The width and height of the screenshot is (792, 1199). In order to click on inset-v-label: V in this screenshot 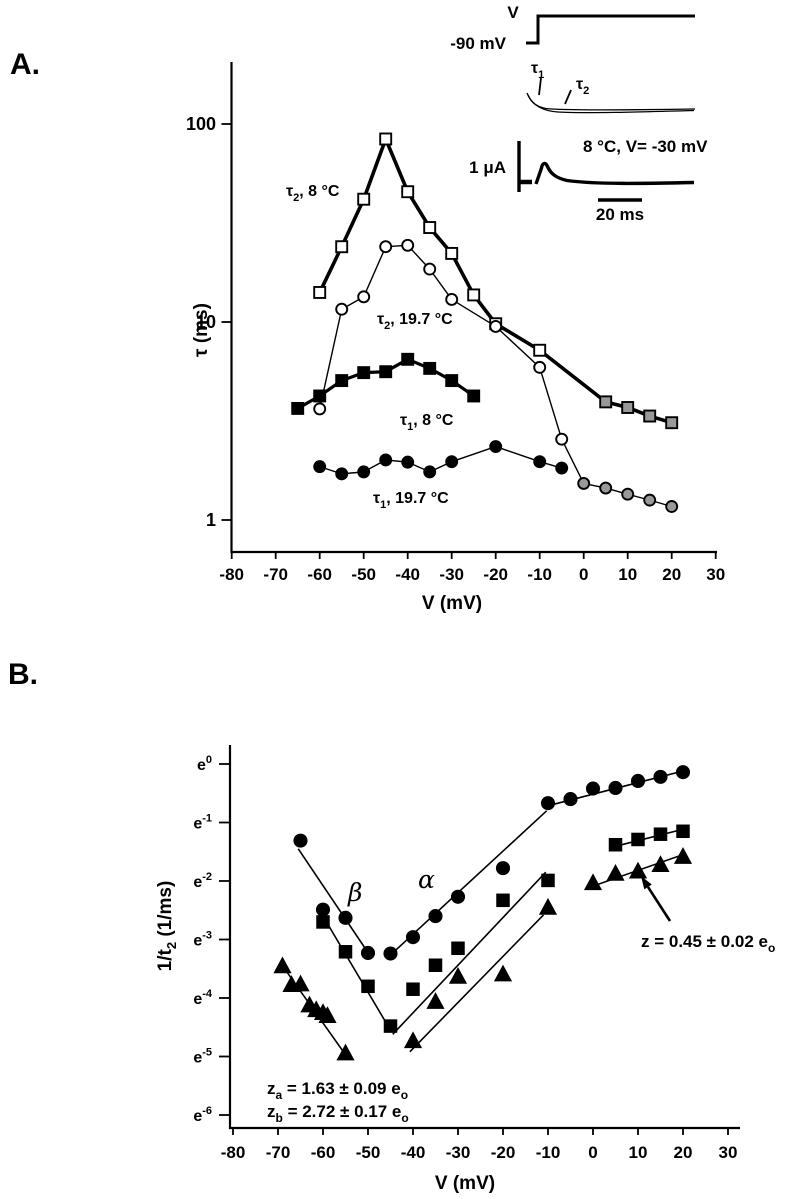, I will do `click(513, 12)`.